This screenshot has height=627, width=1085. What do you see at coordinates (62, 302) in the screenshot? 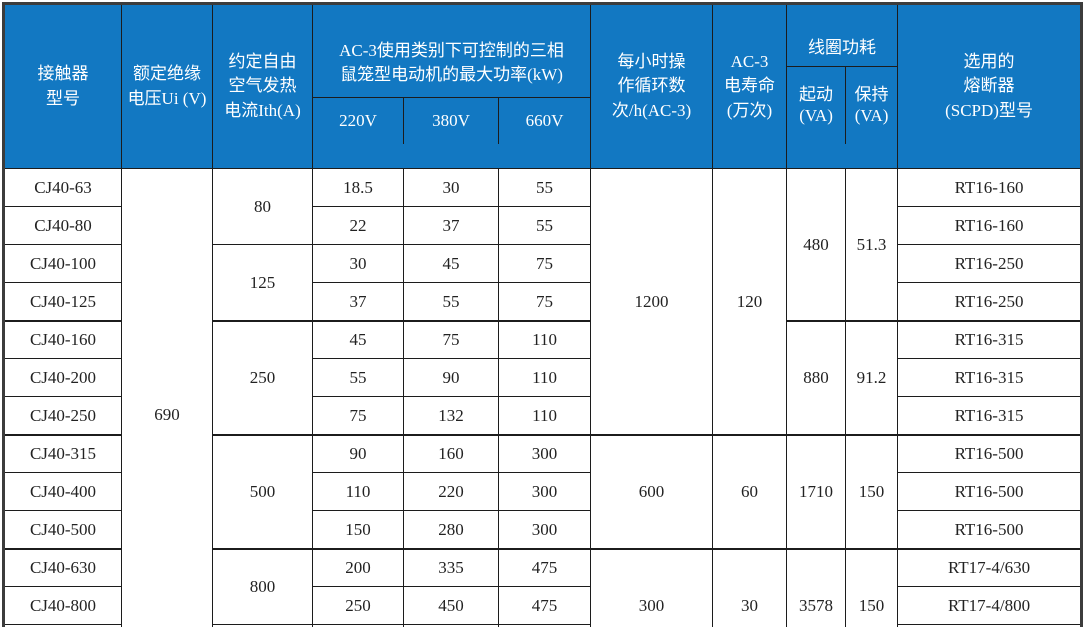
I see `cell-model: CJ40-125` at bounding box center [62, 302].